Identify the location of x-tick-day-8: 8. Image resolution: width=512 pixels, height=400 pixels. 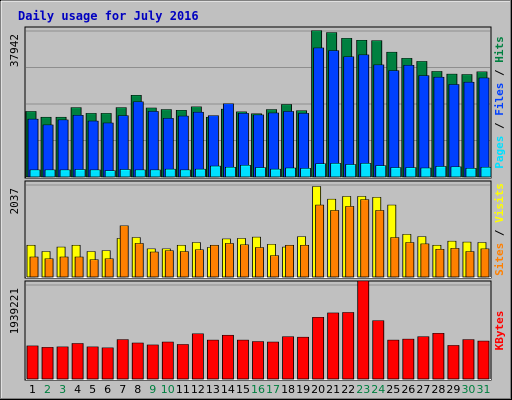
(137, 389).